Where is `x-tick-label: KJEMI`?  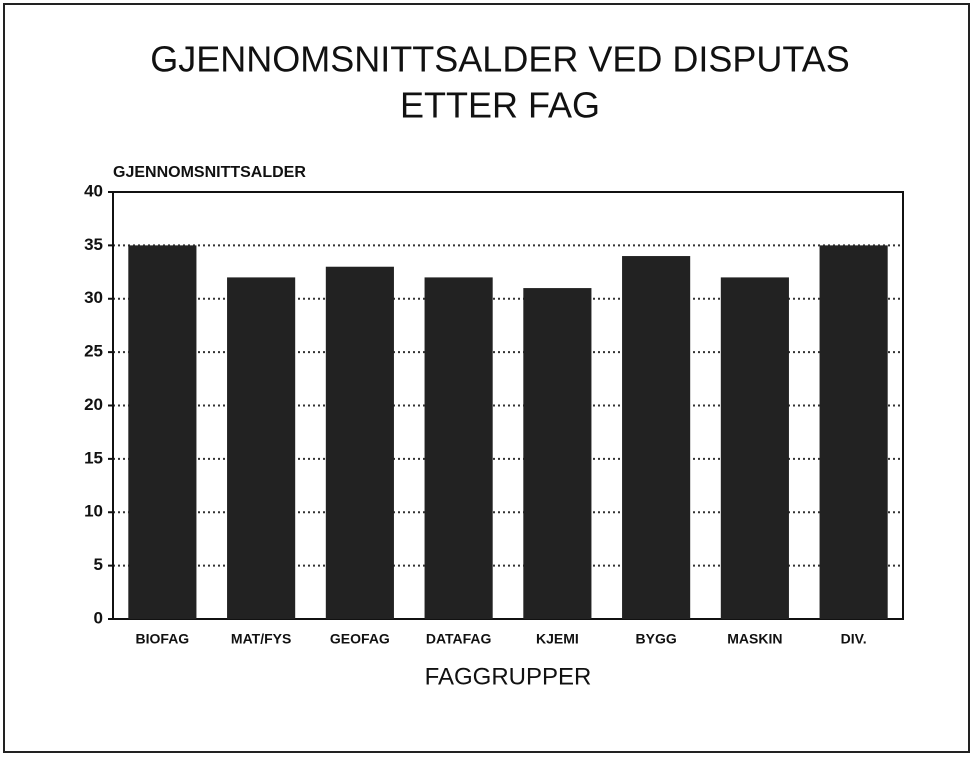
x-tick-label: KJEMI is located at coordinates (557, 639).